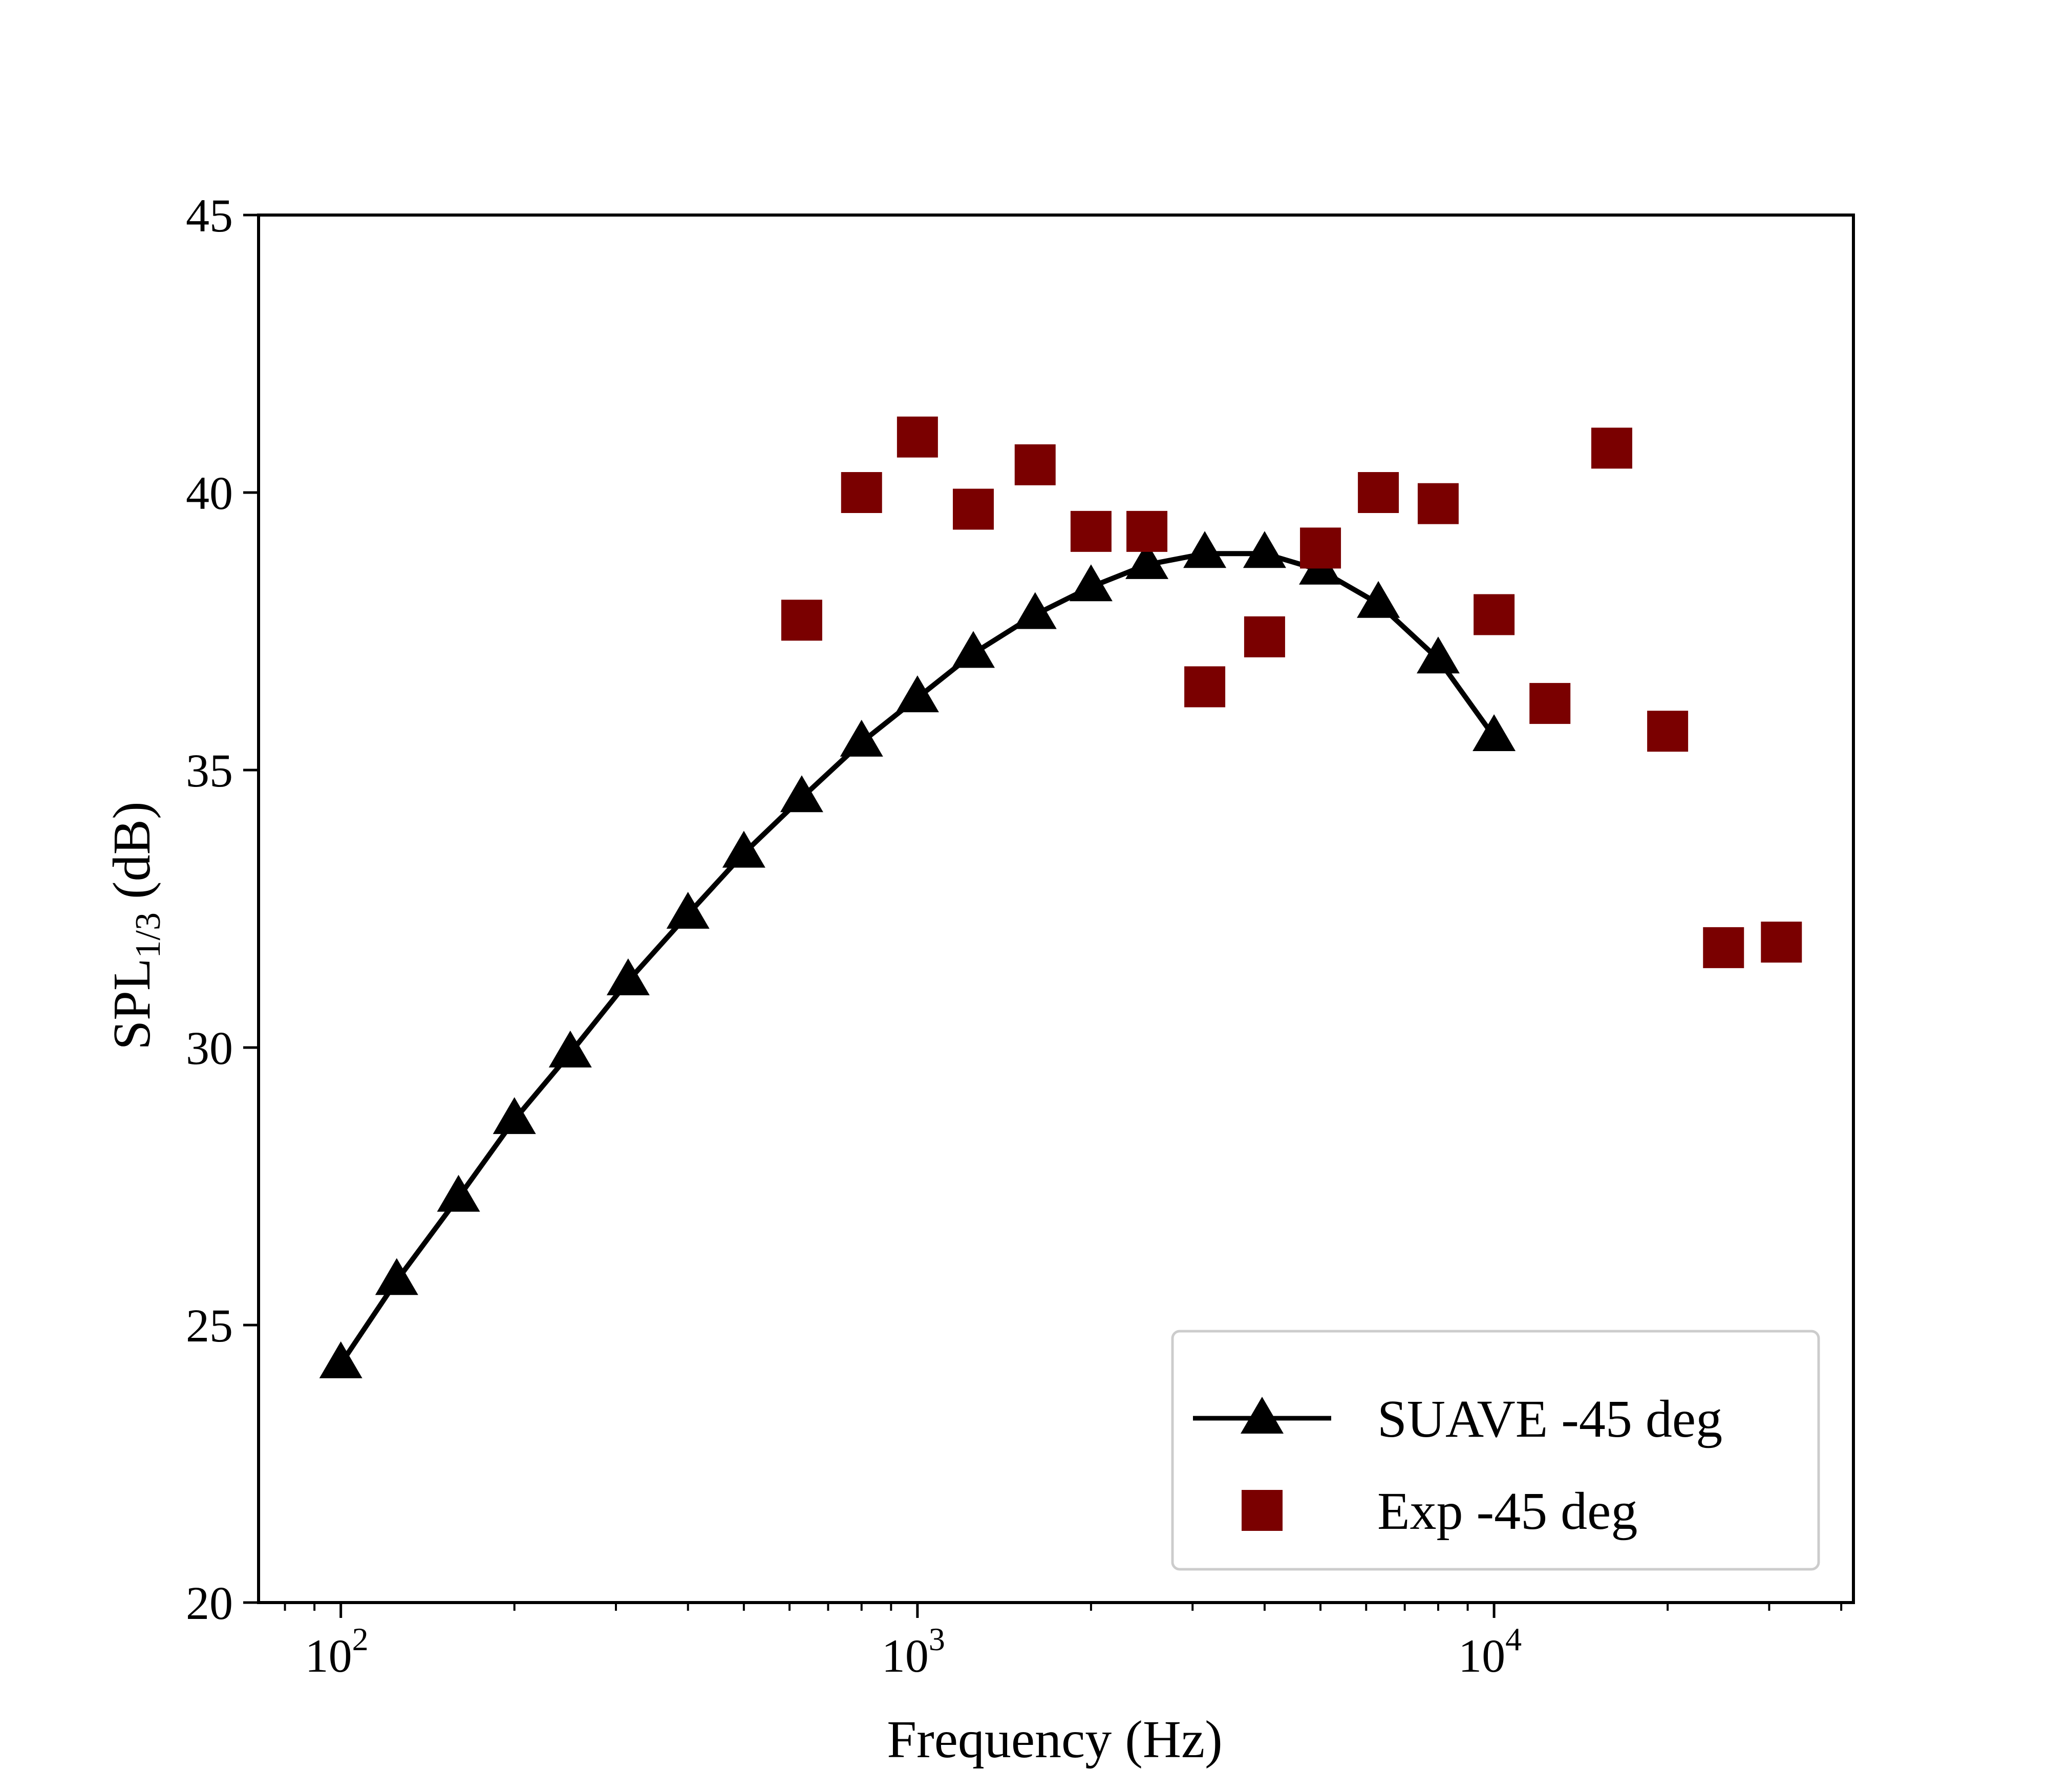 This screenshot has width=2048, height=1792. What do you see at coordinates (148, 935) in the screenshot?
I see `y-axis-label-subscript: 1/3` at bounding box center [148, 935].